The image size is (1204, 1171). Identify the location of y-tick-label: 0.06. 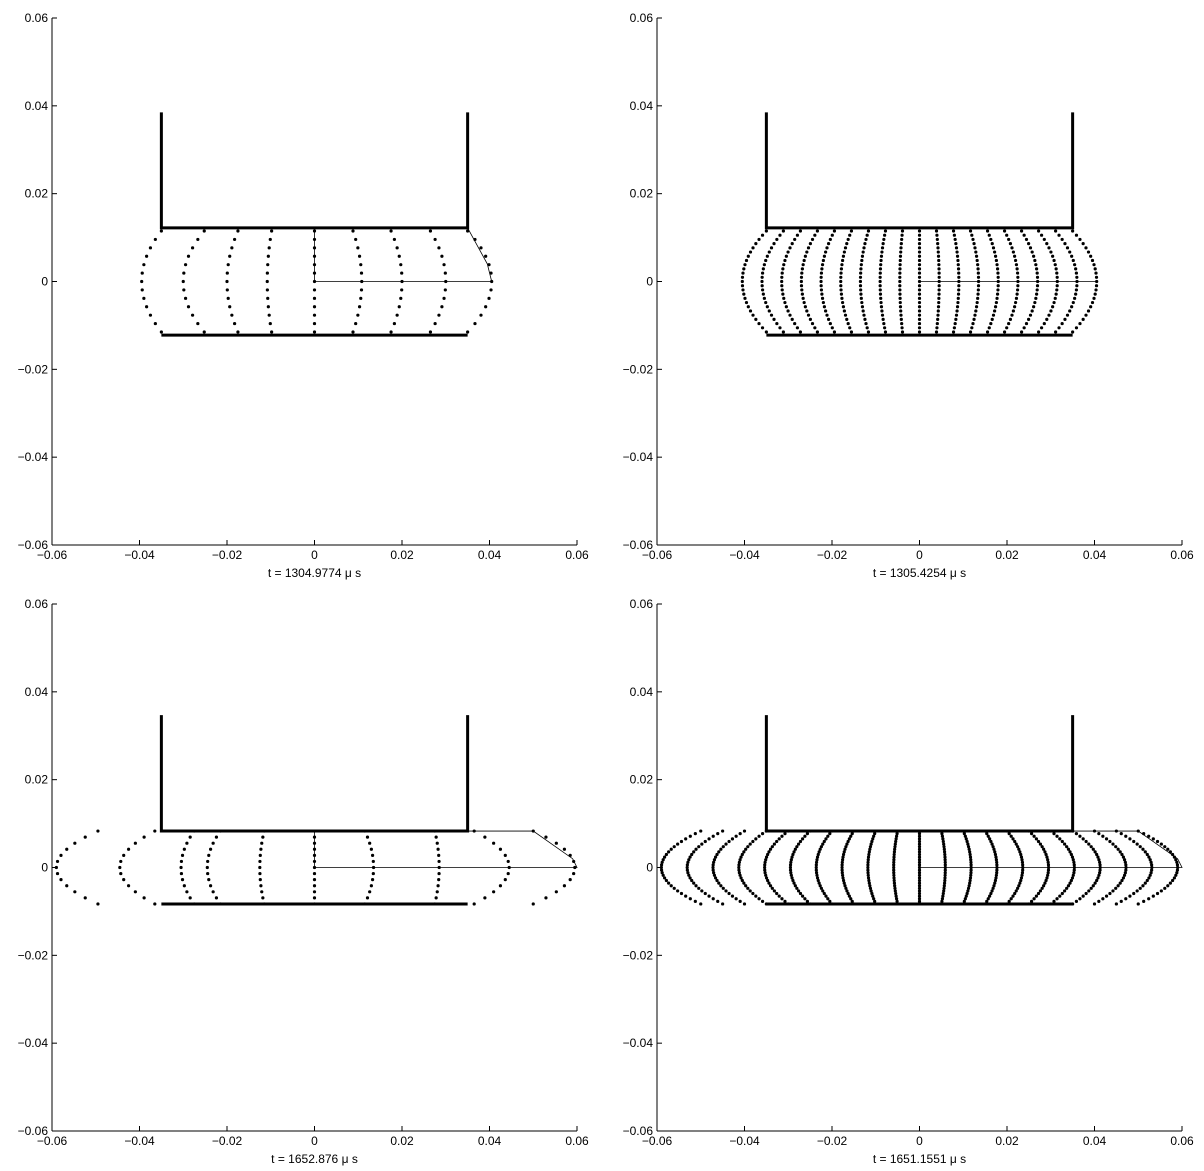
(37, 18).